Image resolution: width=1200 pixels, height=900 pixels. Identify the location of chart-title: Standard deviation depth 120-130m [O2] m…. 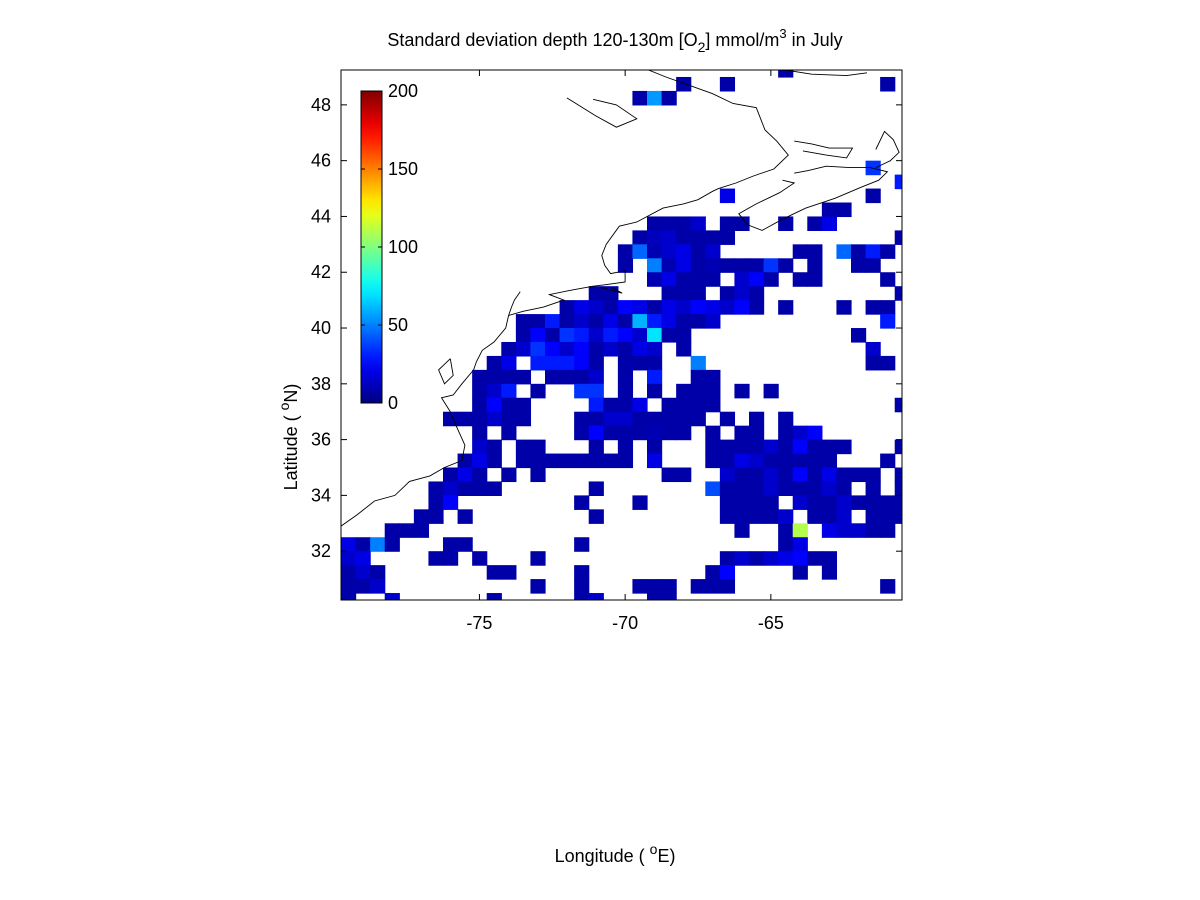
(614, 40).